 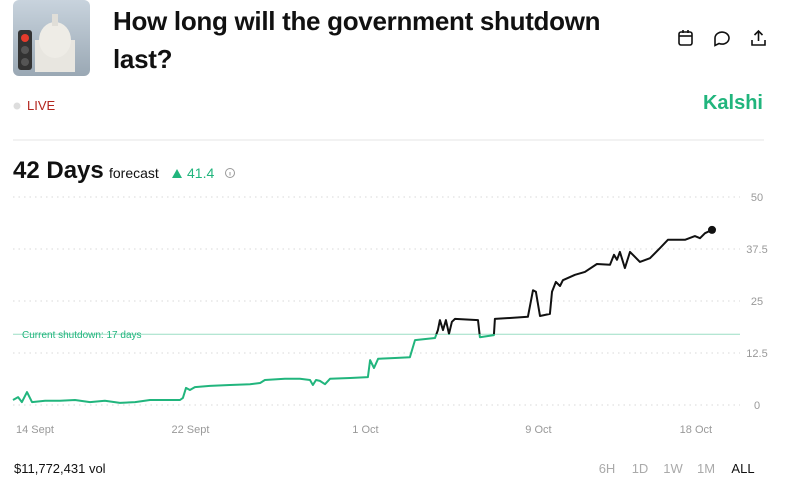 What do you see at coordinates (201, 173) in the screenshot?
I see `forecast-change: 41.4` at bounding box center [201, 173].